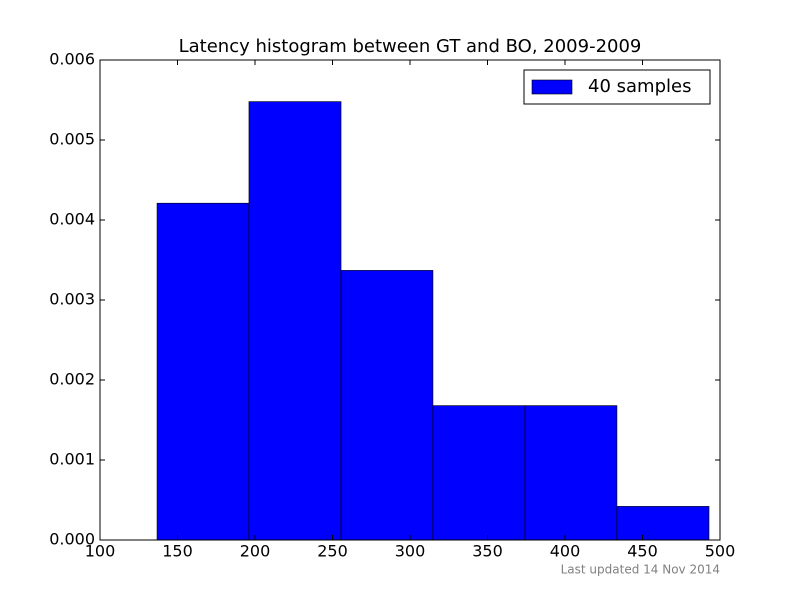 This screenshot has height=600, width=800. I want to click on annotation: Last updated 14 Nov 2014, so click(640, 570).